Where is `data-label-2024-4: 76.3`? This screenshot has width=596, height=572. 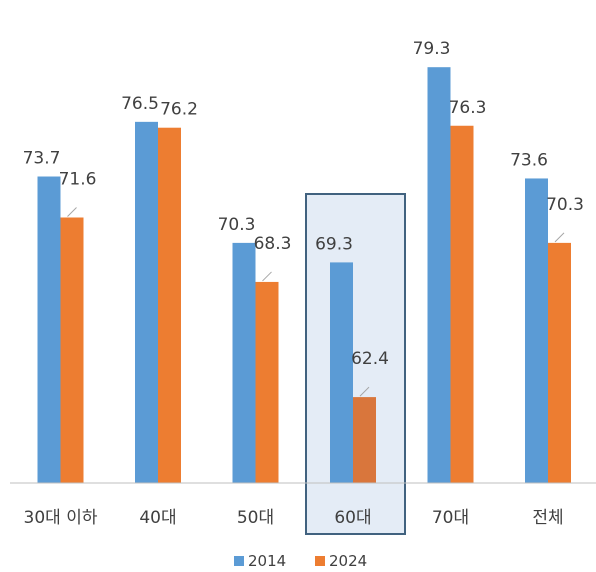 data-label-2024-4: 76.3 is located at coordinates (468, 108).